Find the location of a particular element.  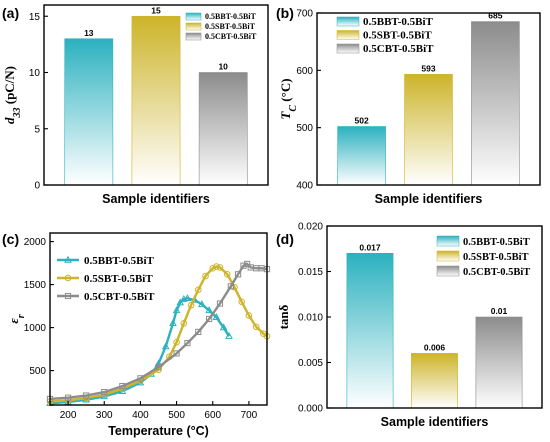

y-tick-label: 0.020 is located at coordinates (310, 227).